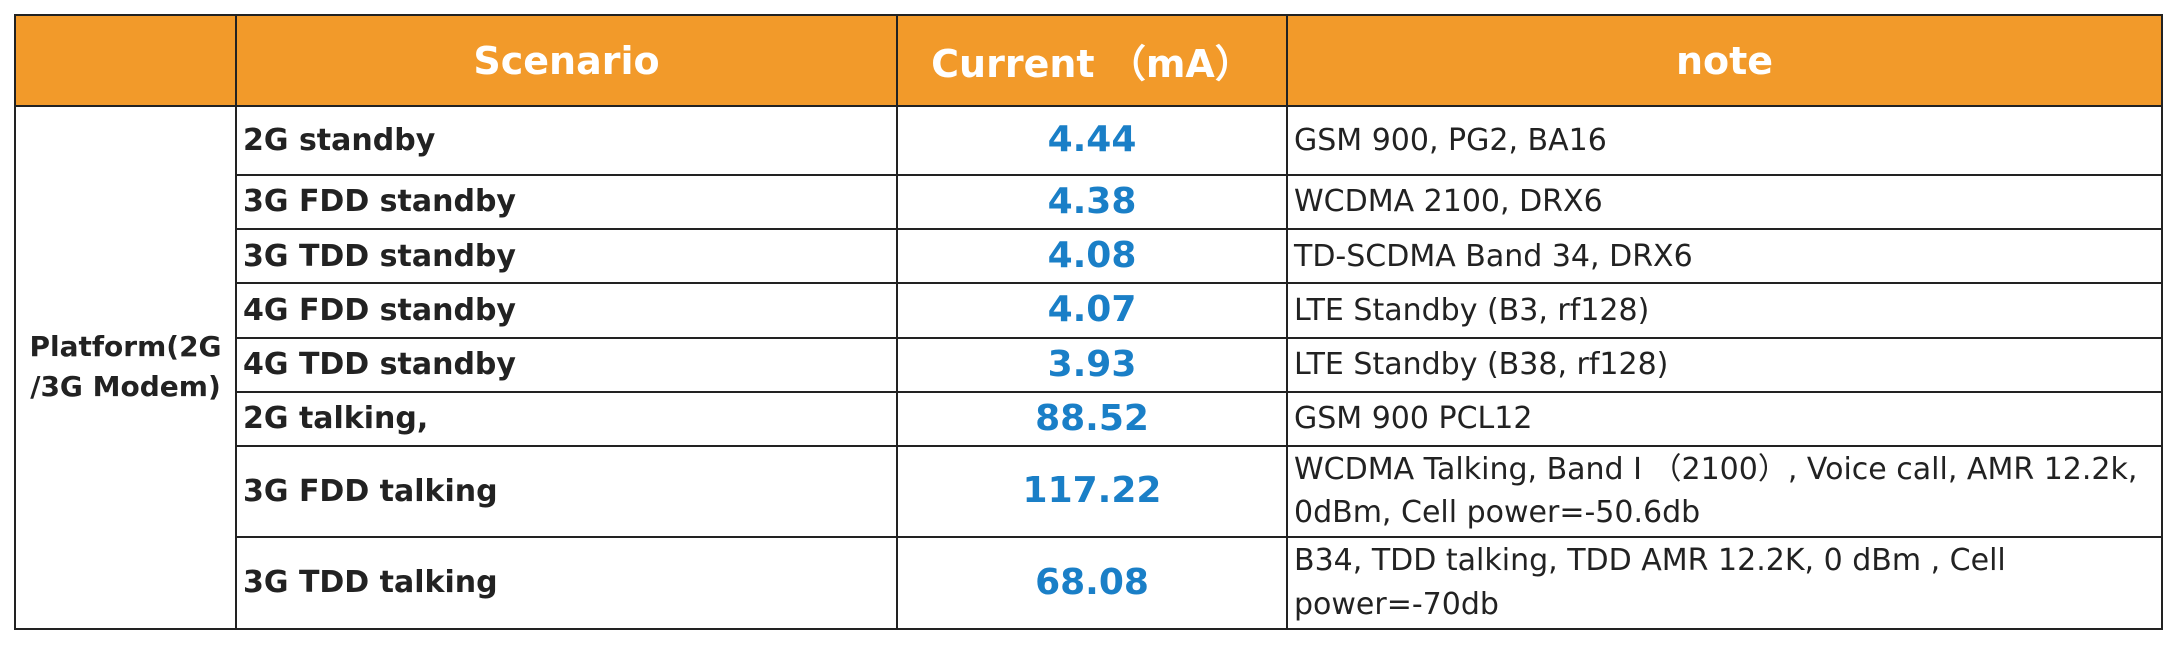  I want to click on scenario-cell: 3G TDD standby, so click(566, 256).